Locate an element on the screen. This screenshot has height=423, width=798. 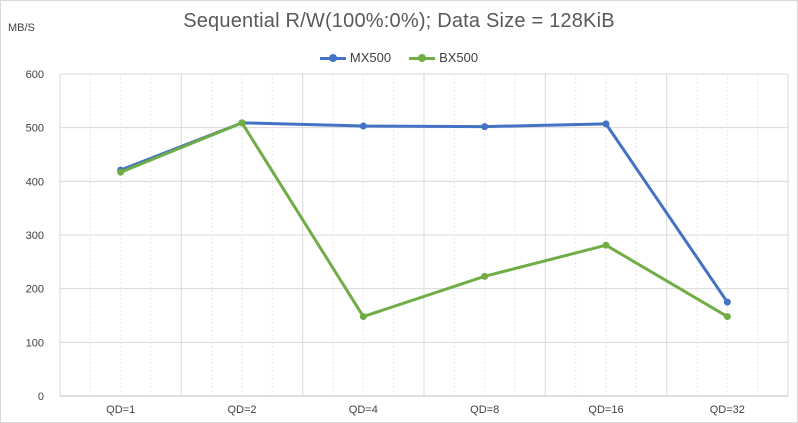
legend-label-mx500: MX500 is located at coordinates (370, 57).